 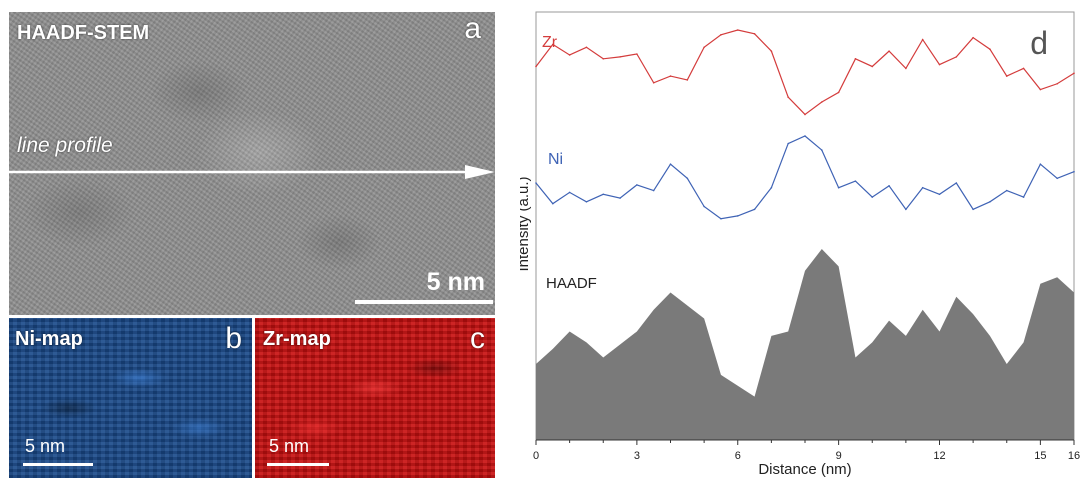 I want to click on x-tick-label: 16, so click(x=1074, y=456).